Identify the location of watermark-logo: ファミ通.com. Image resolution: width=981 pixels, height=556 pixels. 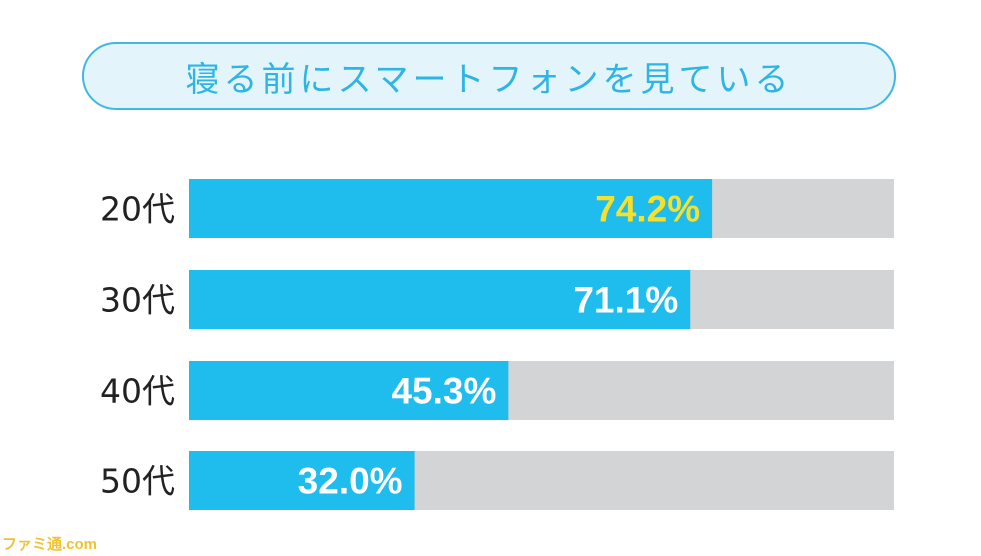
(50, 544).